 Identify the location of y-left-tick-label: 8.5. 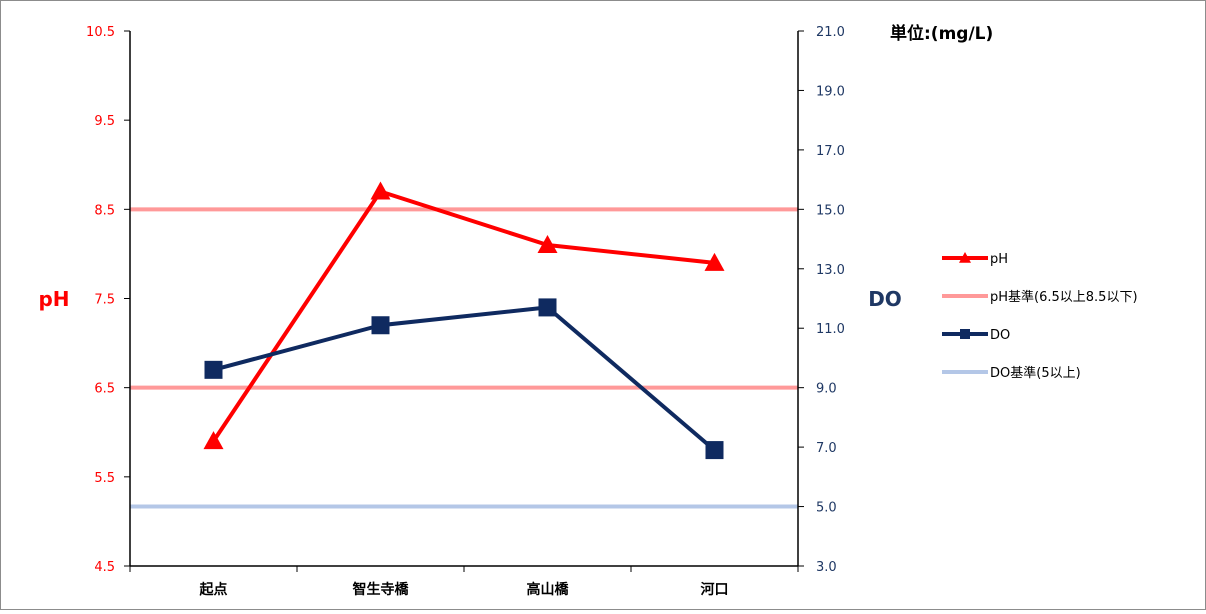
(104, 210).